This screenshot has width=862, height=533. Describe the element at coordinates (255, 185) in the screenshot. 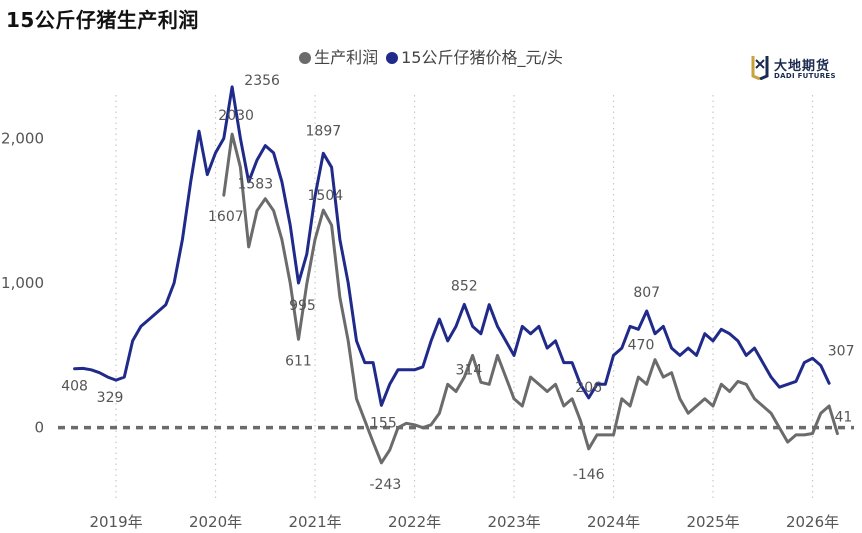

I see `data-label: 1583` at that location.